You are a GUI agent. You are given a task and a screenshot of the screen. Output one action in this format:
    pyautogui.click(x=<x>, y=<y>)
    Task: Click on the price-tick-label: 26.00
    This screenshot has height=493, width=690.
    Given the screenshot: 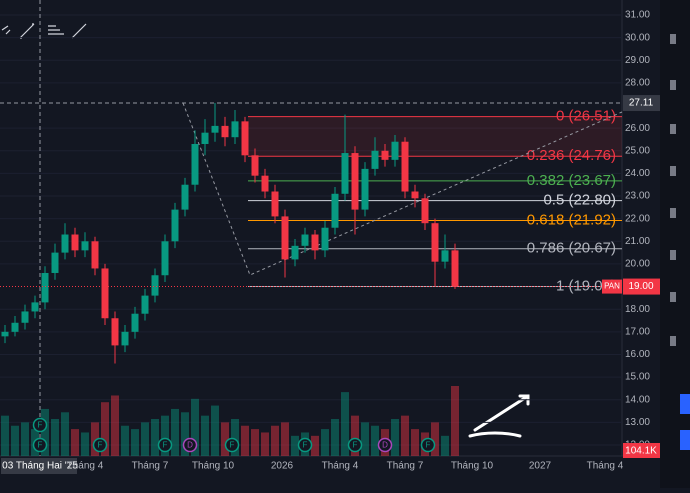 What is the action you would take?
    pyautogui.click(x=637, y=128)
    